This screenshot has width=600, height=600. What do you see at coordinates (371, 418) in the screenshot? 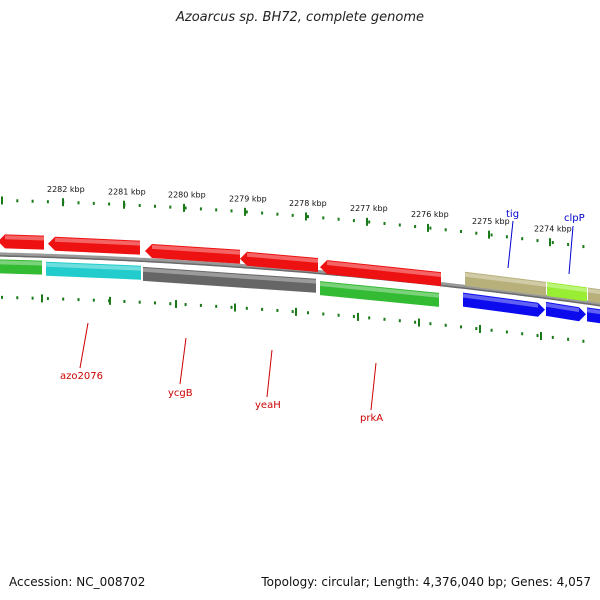
I see `gene-label-prkA: prkA` at bounding box center [371, 418].